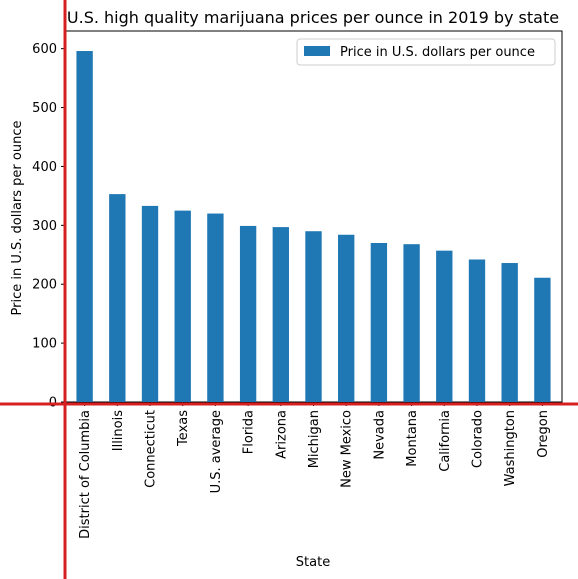 The image size is (578, 579). I want to click on x-tick-label: Colorado, so click(477, 439).